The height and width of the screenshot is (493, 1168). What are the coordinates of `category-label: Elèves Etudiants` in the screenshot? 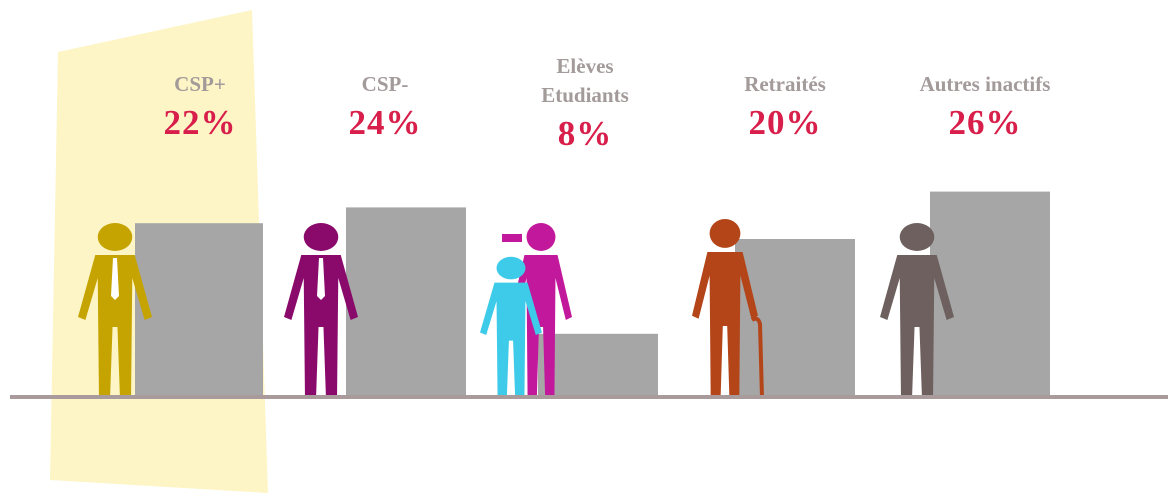 It's located at (585, 80).